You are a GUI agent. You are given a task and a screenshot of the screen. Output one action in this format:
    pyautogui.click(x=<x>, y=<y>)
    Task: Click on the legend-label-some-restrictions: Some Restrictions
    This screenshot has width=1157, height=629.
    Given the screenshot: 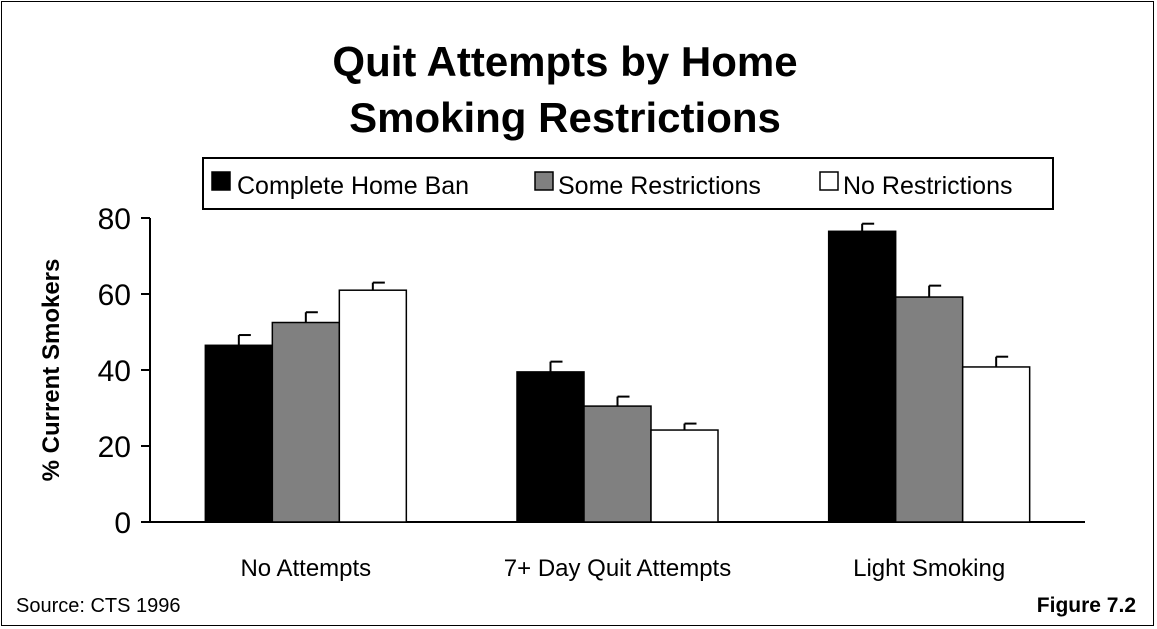 What is the action you would take?
    pyautogui.click(x=659, y=186)
    